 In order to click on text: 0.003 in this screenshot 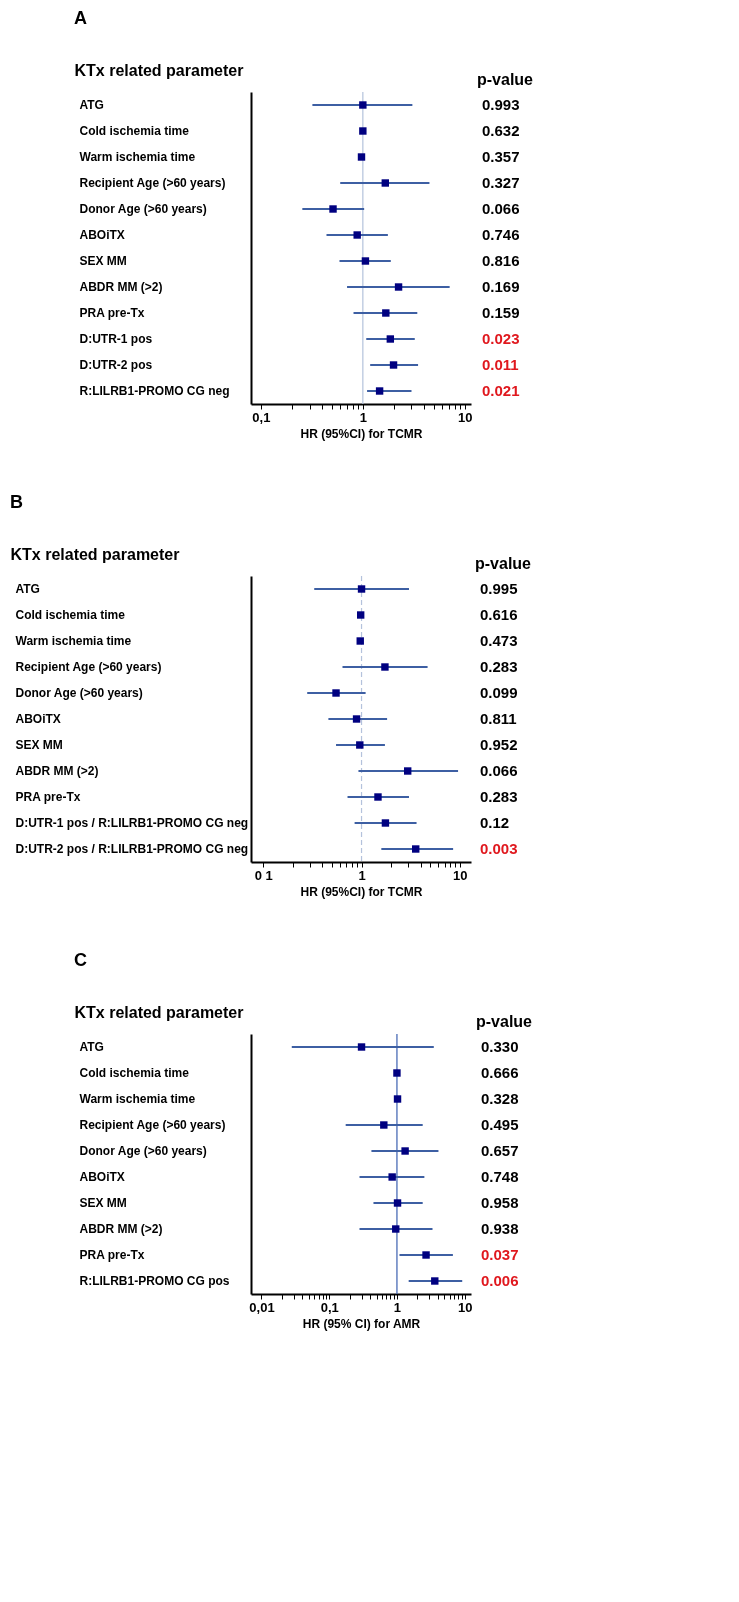, I will do `click(499, 848)`.